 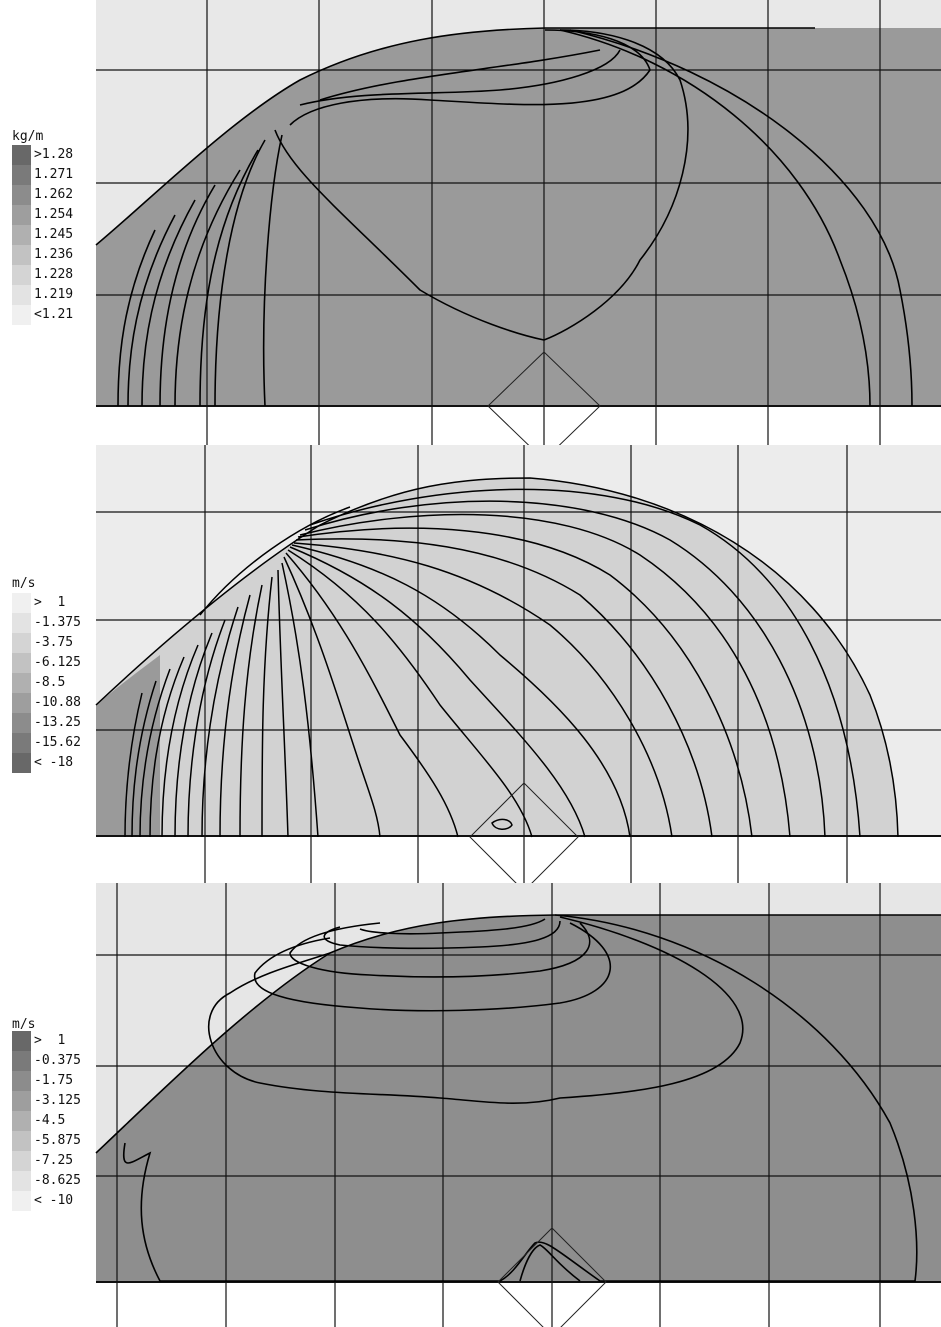 I want to click on legend-label: 1.236, so click(x=54, y=254).